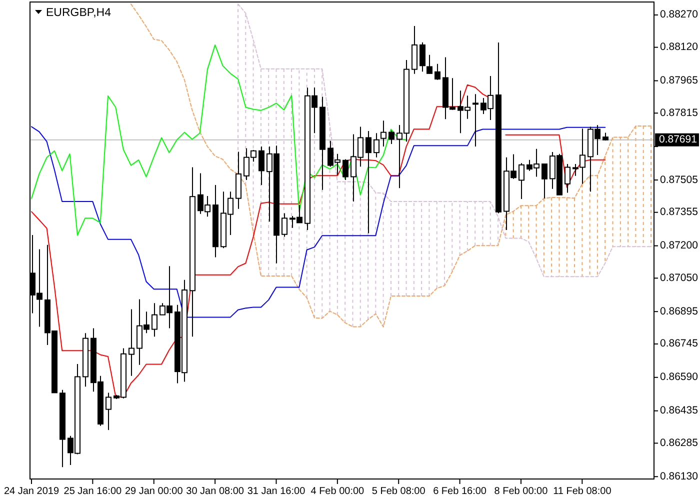  I want to click on y-tick-label: 0.88120, so click(679, 47).